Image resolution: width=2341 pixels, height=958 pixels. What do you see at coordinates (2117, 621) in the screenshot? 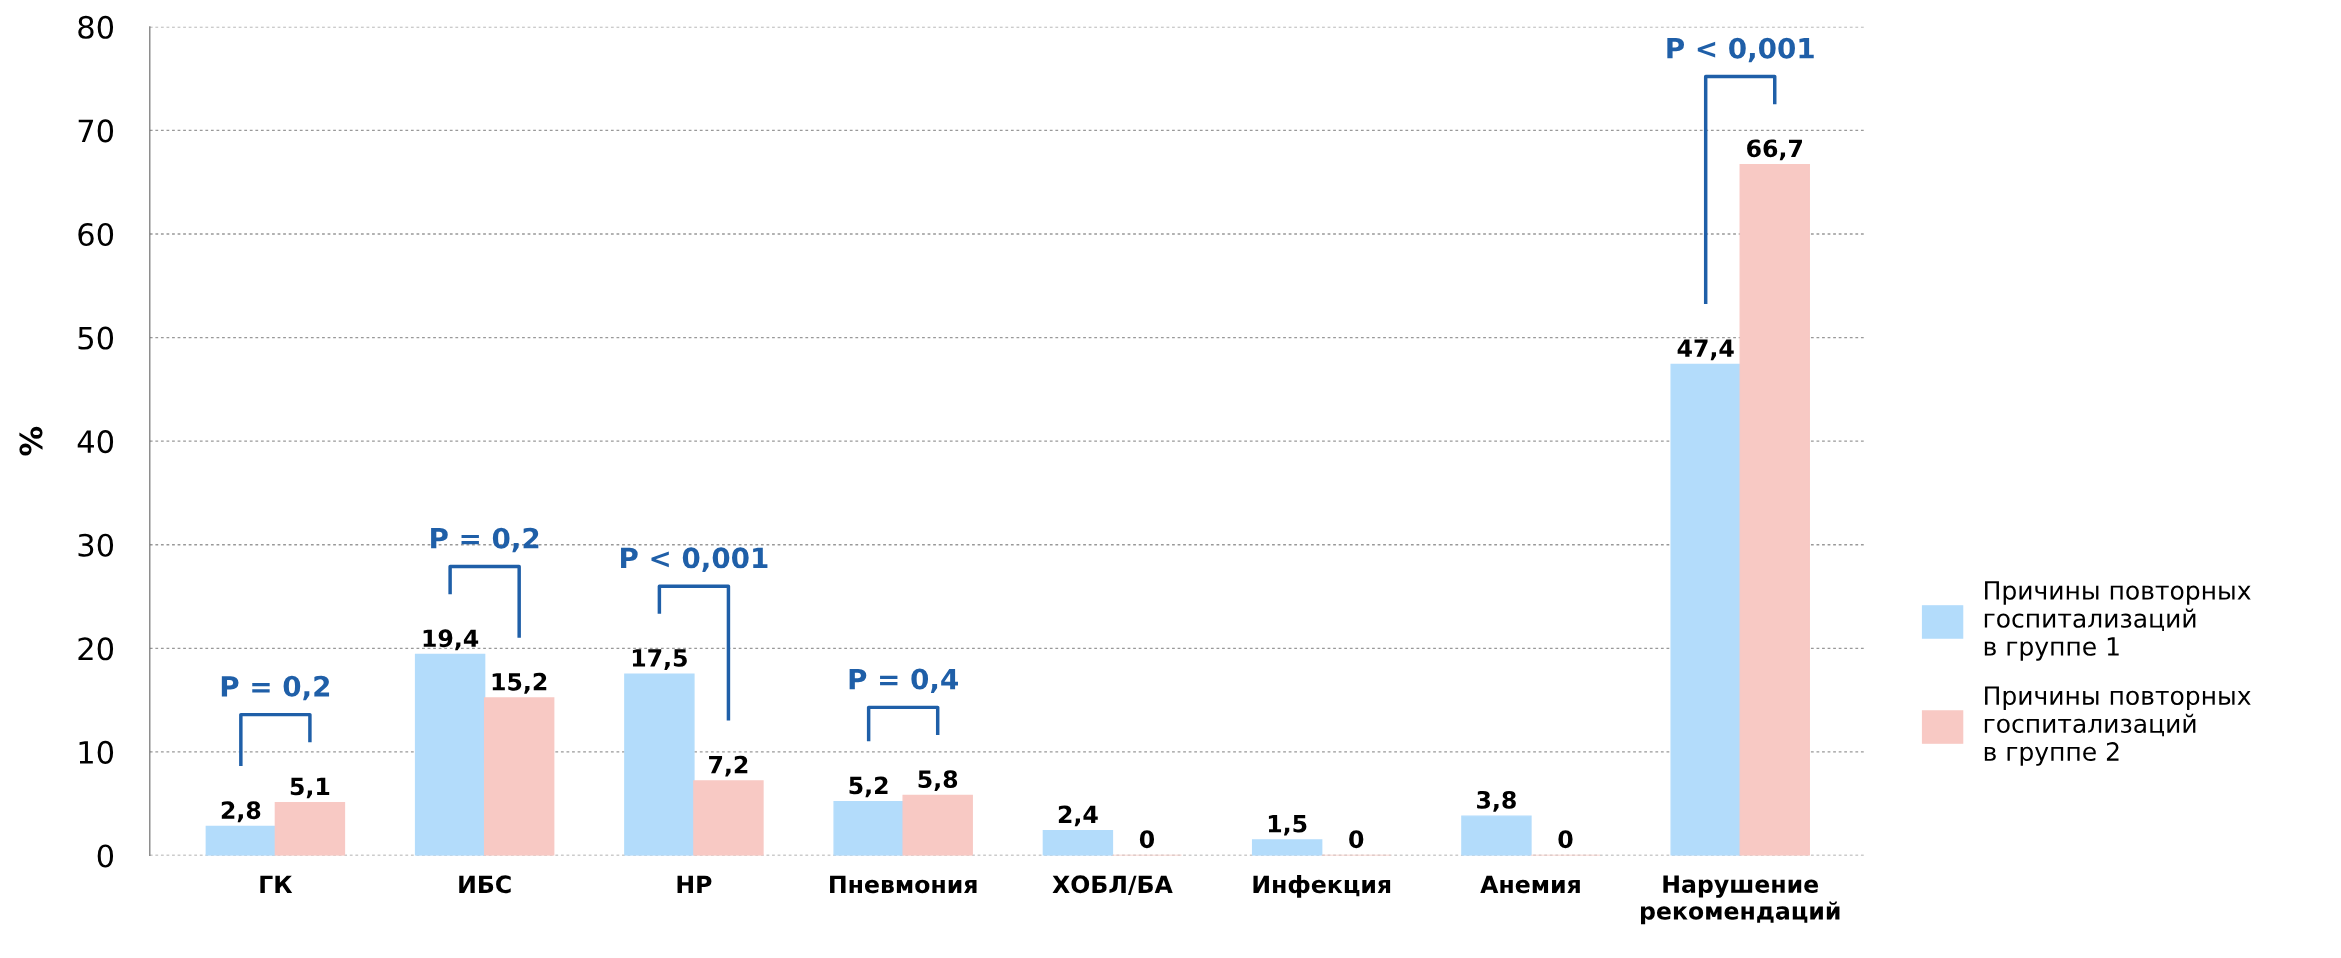
I see `legend-label: Причины повторных госпитализаций в группе 1` at bounding box center [2117, 621].